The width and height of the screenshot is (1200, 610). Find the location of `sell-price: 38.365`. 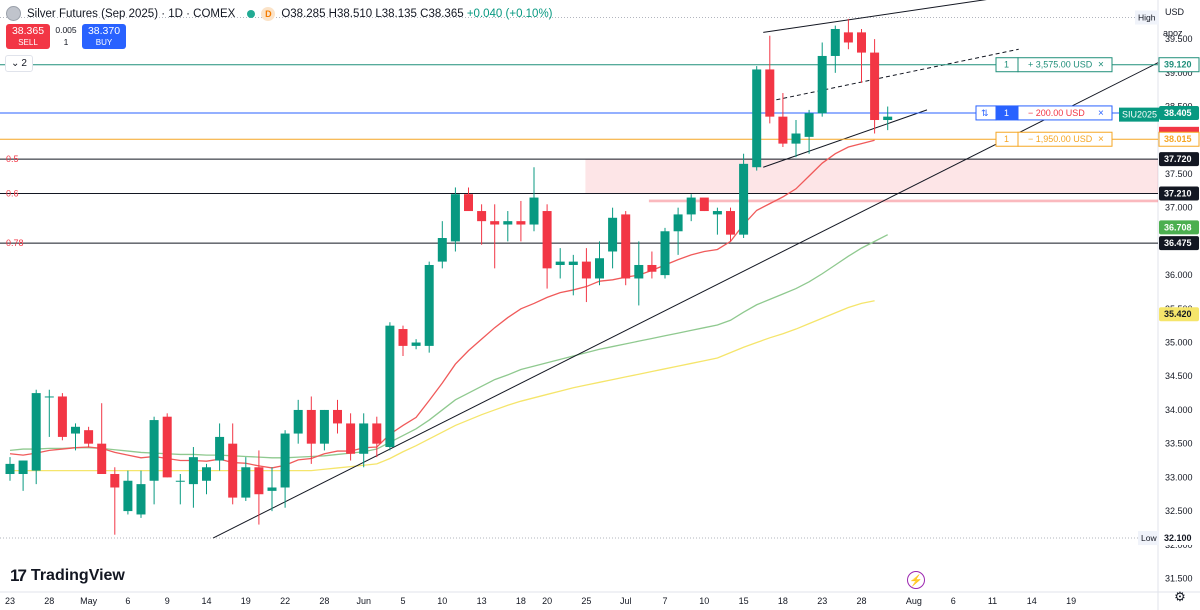

sell-price: 38.365 is located at coordinates (28, 31).